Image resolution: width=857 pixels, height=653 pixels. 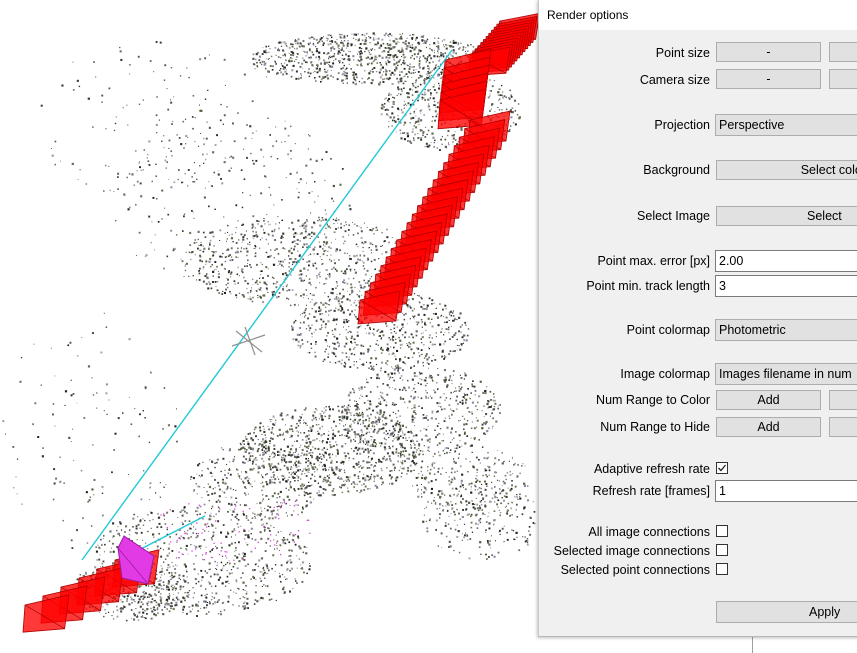 I want to click on select-image-label: Select Image, so click(x=673, y=216).